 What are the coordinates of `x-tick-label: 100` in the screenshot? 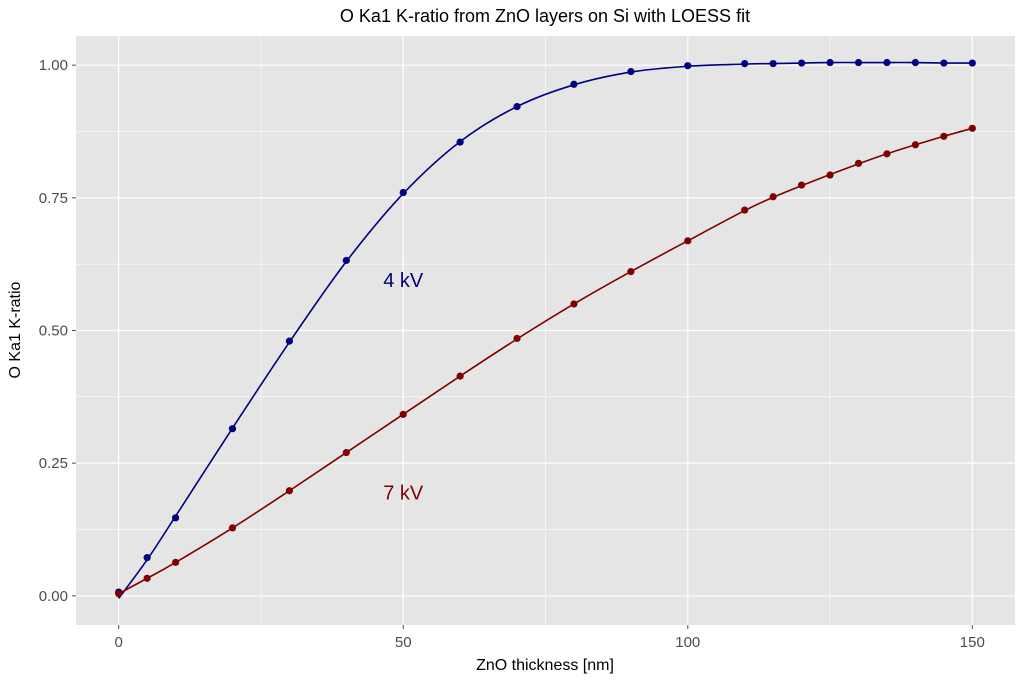 It's located at (687, 642).